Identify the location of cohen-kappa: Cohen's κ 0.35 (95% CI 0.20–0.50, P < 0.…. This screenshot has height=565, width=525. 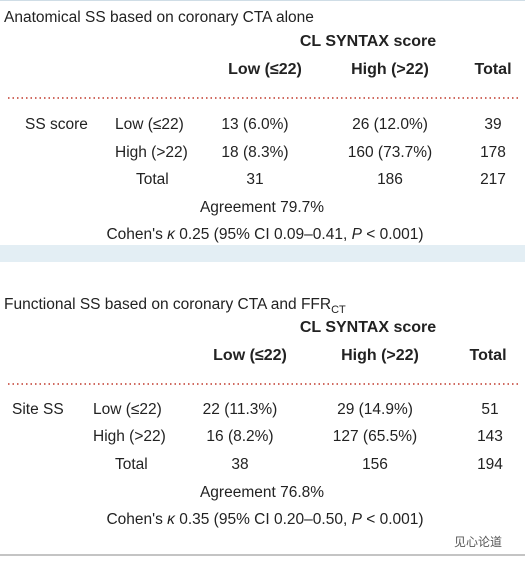
(264, 519).